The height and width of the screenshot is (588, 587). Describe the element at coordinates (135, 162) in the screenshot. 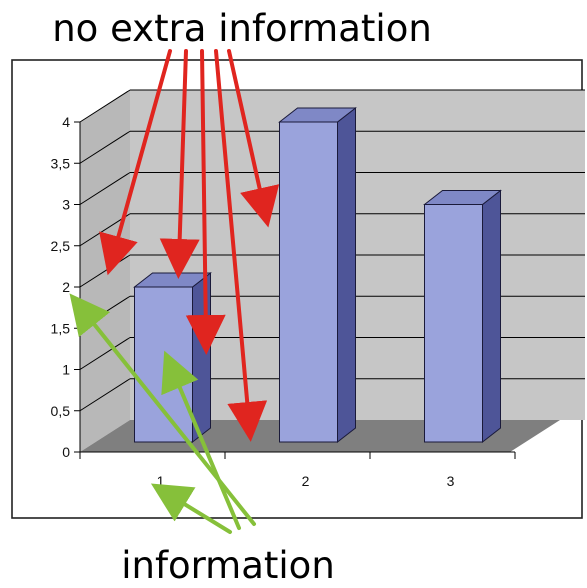

I see `red-arrow-to-side-wall` at that location.